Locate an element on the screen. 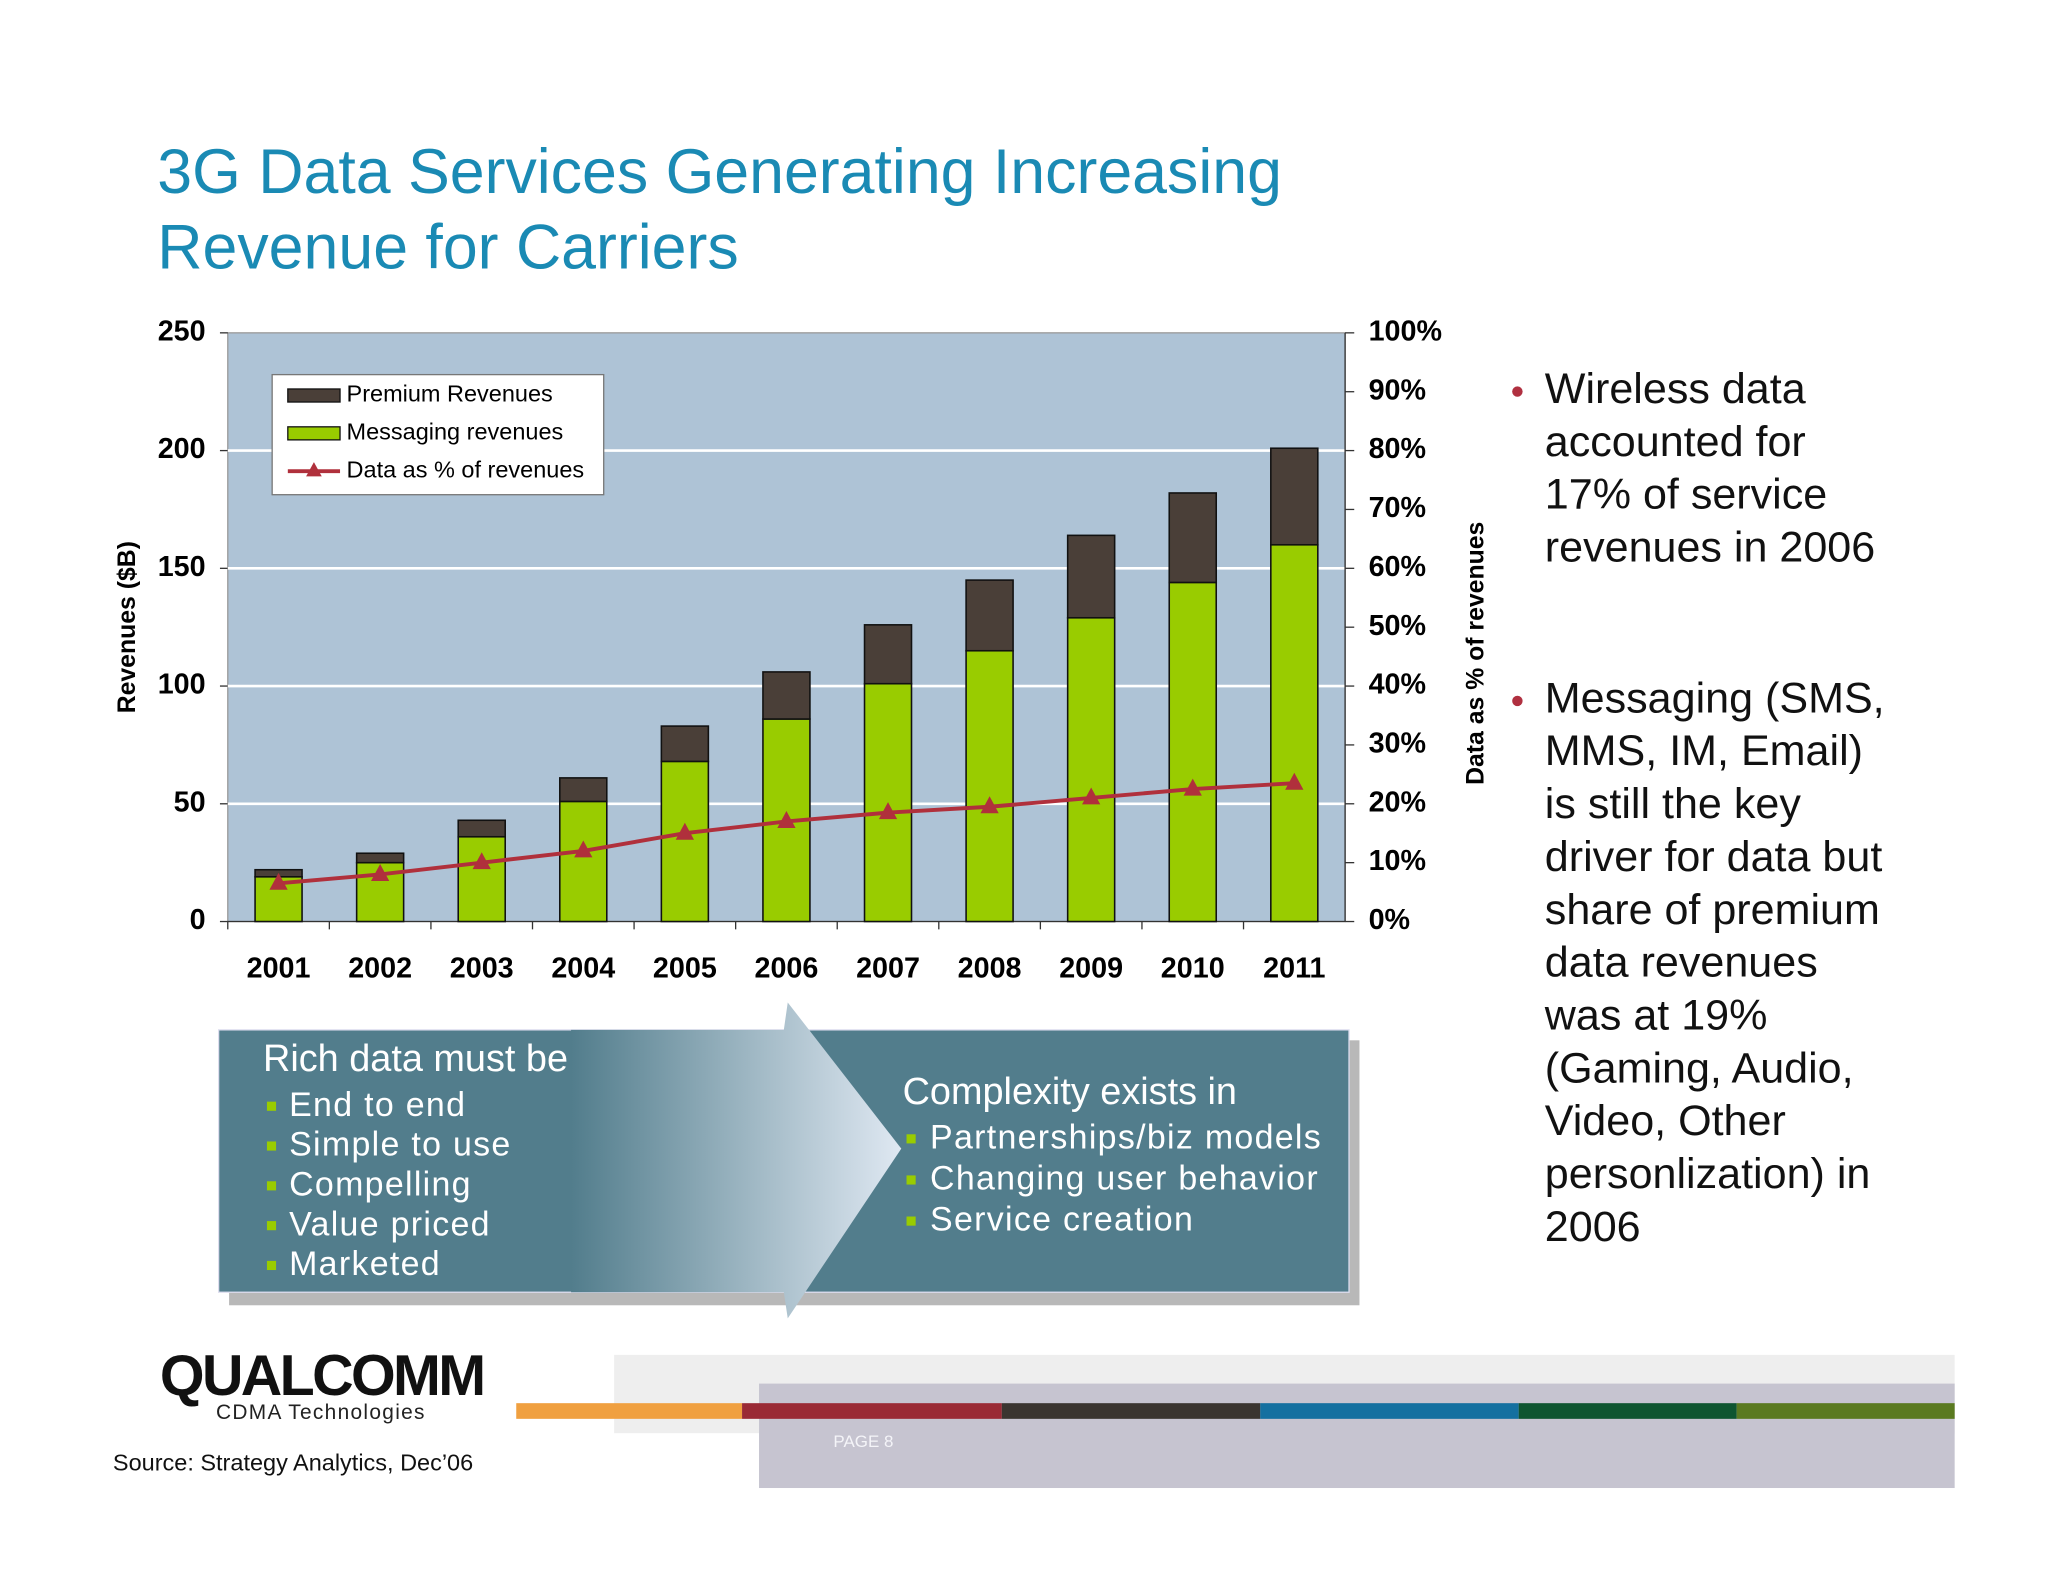 Image resolution: width=2048 pixels, height=1582 pixels. y2-axis-title: Data as % of revenues is located at coordinates (1475, 653).